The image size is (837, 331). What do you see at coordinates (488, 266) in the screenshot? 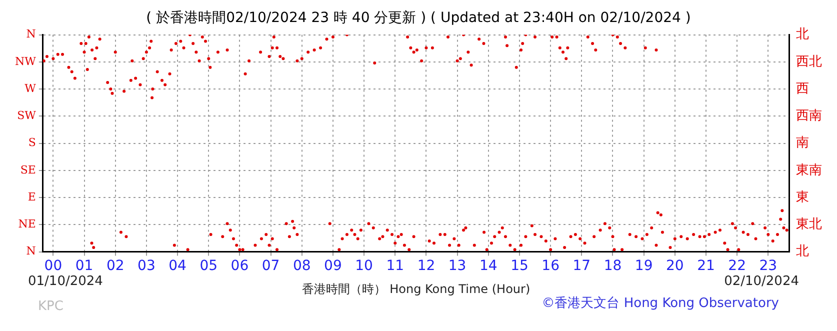
I see `x-tick-label: 14` at bounding box center [488, 266].